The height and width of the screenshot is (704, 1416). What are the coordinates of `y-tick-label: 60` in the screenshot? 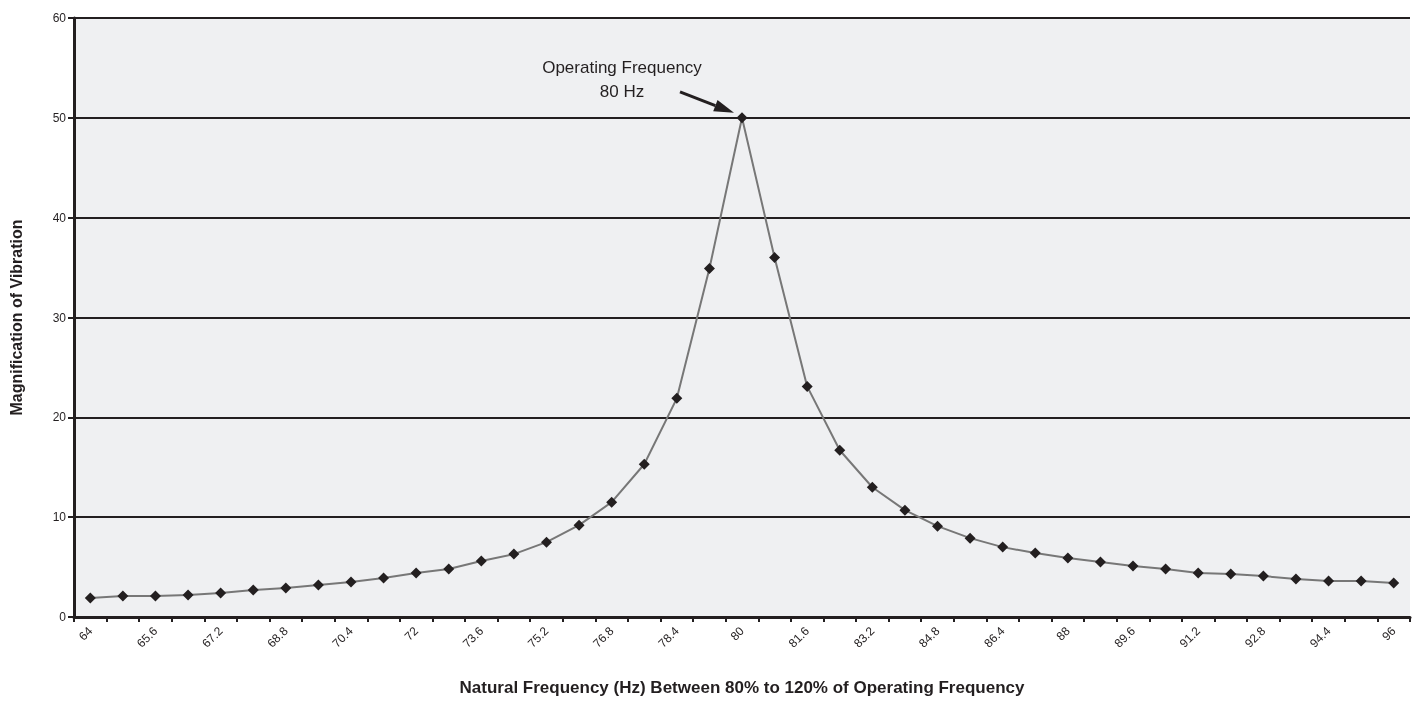 It's located at (59, 18).